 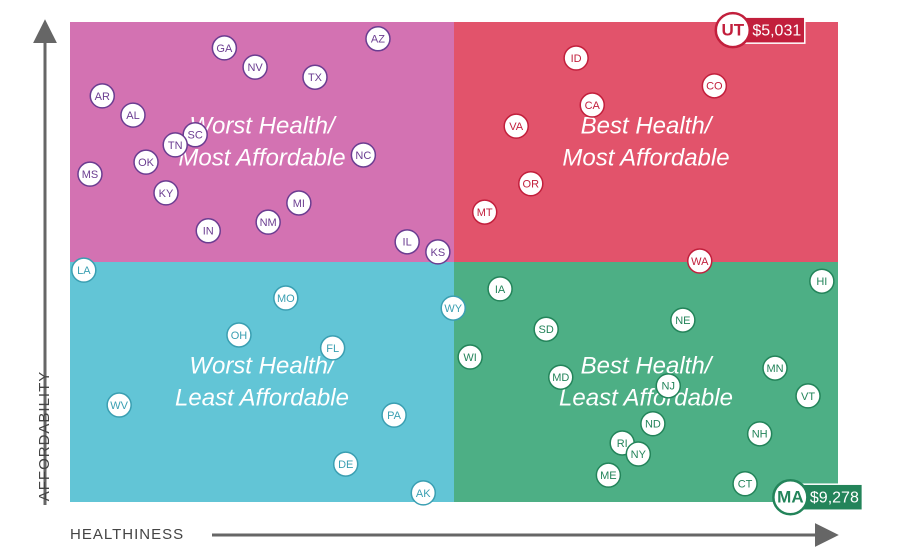 I want to click on point-label: KY, so click(x=166, y=194).